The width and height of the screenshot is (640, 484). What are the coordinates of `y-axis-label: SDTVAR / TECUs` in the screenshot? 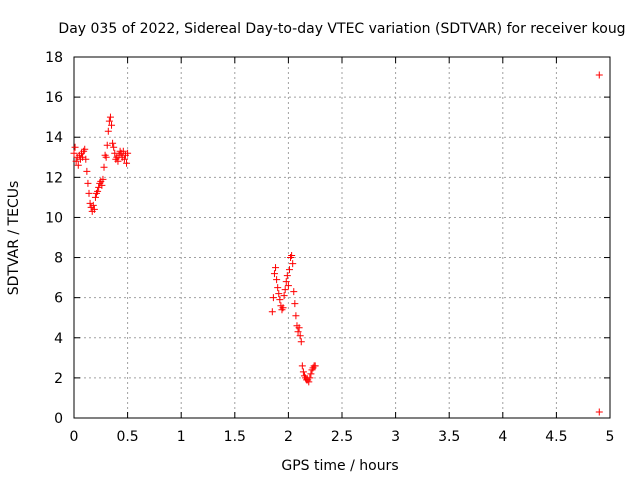 It's located at (14, 238).